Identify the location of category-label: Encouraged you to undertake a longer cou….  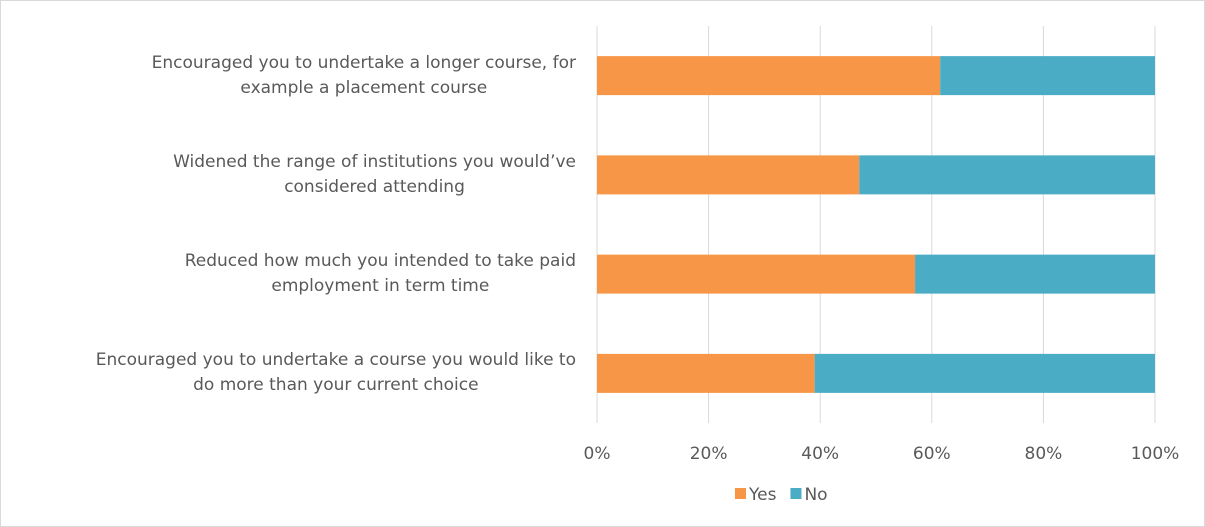
(363, 75).